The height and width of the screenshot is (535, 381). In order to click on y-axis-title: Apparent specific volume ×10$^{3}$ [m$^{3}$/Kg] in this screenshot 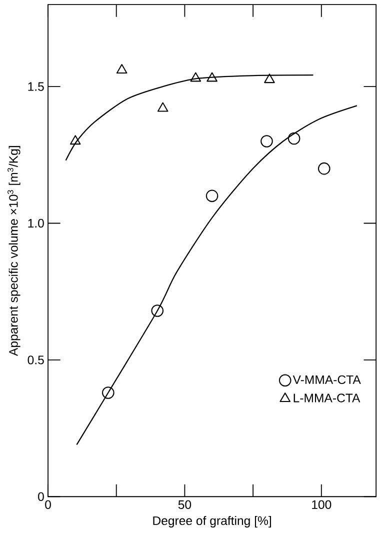, I will do `click(14, 251)`.